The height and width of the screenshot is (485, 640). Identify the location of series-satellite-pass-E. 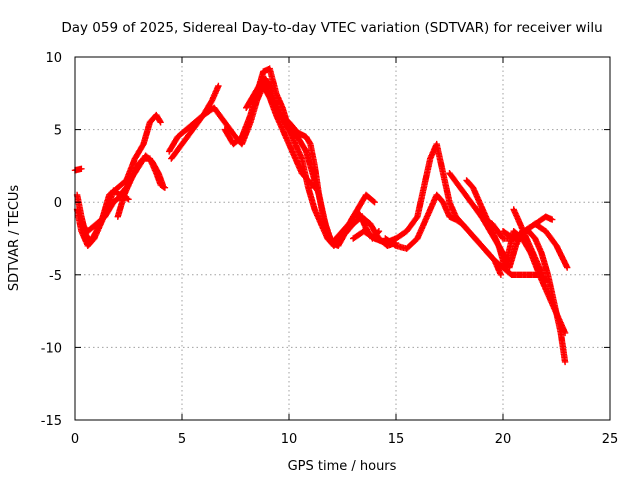
(141, 187).